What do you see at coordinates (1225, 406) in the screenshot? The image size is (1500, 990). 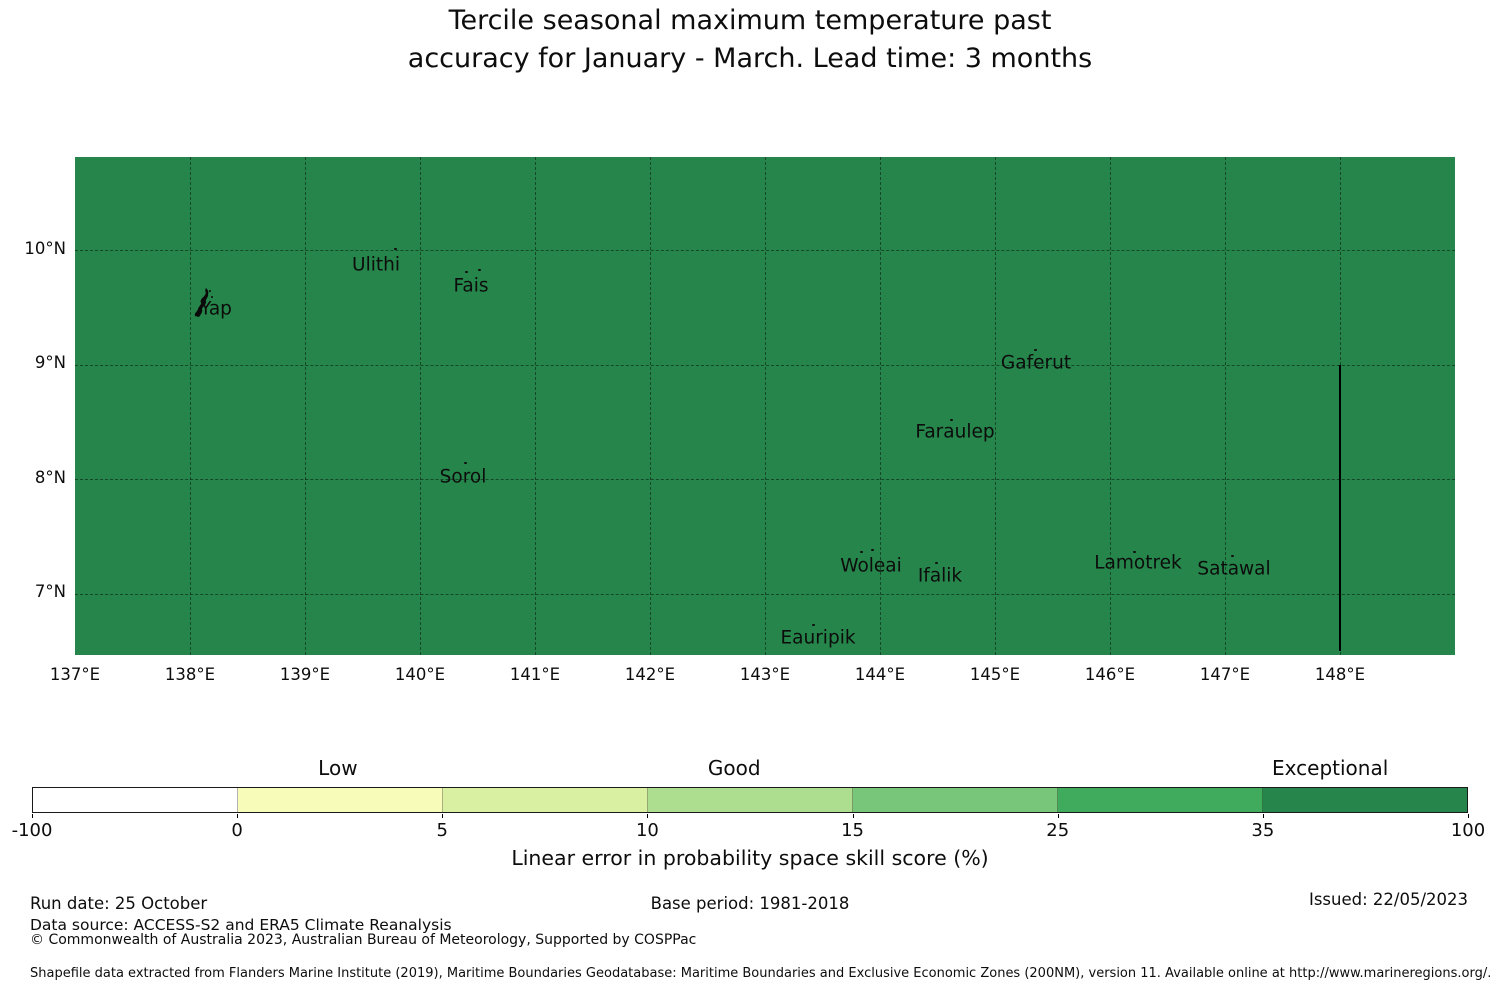 I see `gridline-147e` at bounding box center [1225, 406].